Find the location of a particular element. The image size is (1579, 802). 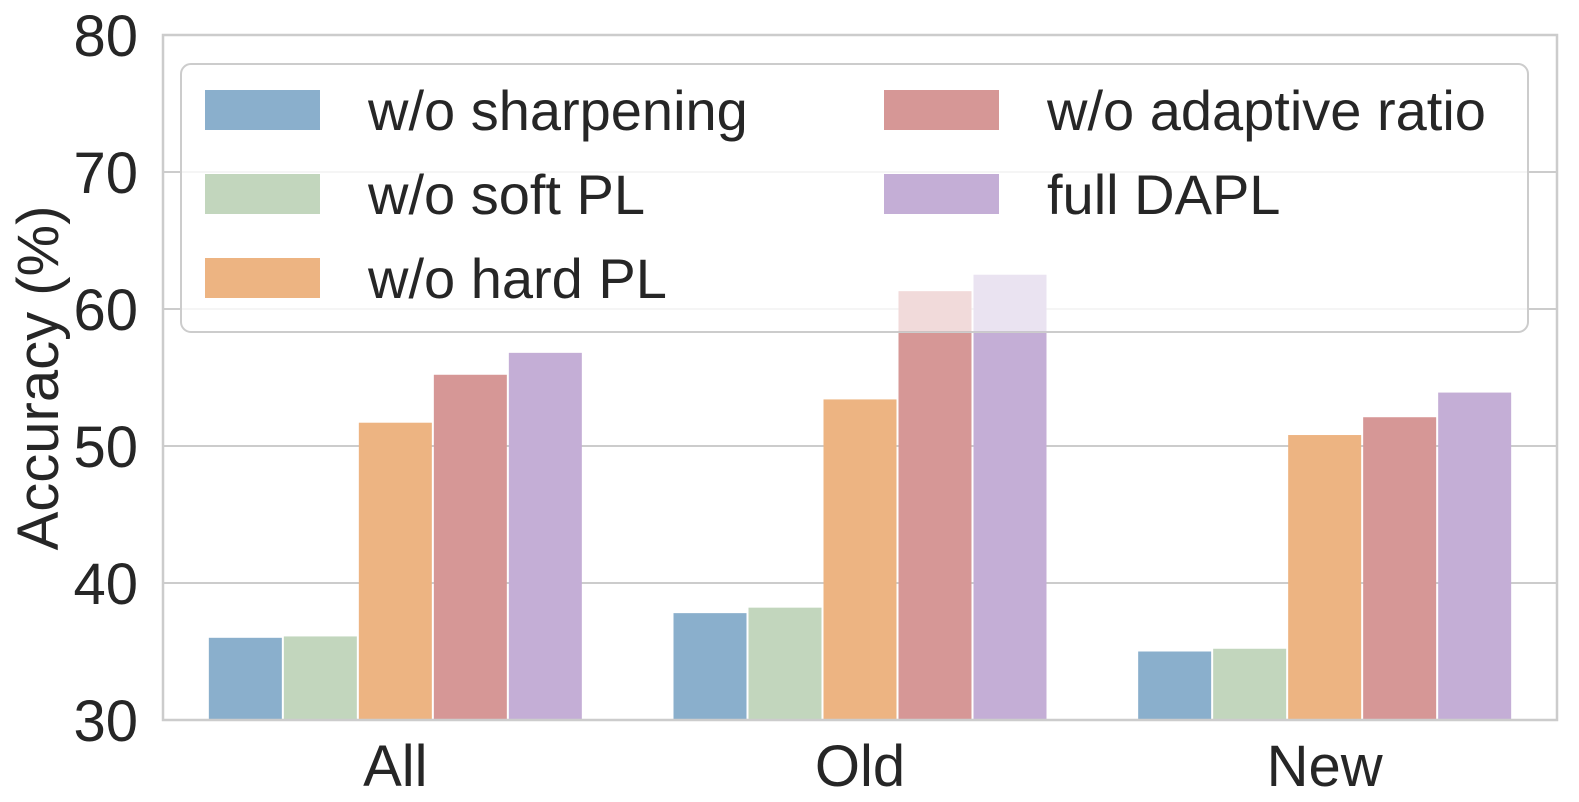

bar-w-o-soft-pl-old is located at coordinates (785, 663).